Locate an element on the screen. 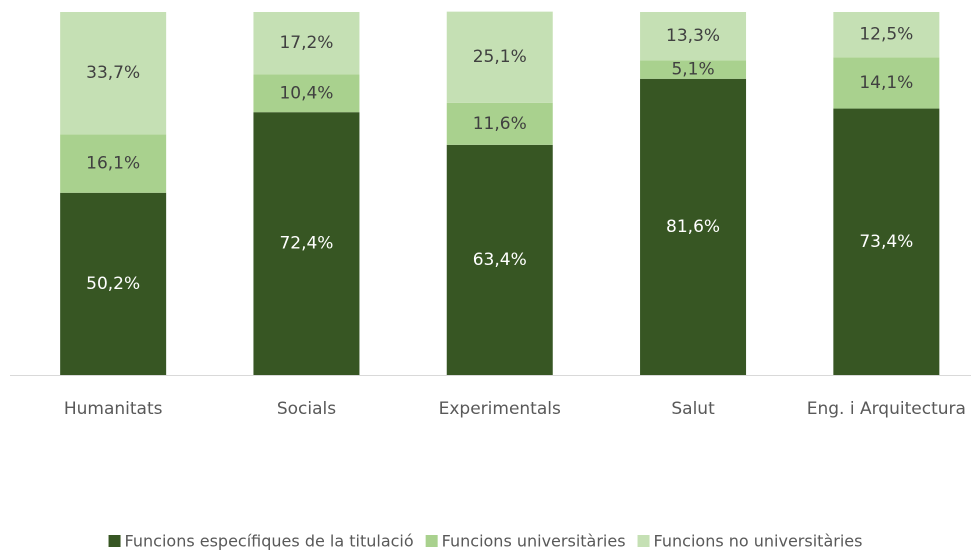  data-label: 14,1% is located at coordinates (886, 83).